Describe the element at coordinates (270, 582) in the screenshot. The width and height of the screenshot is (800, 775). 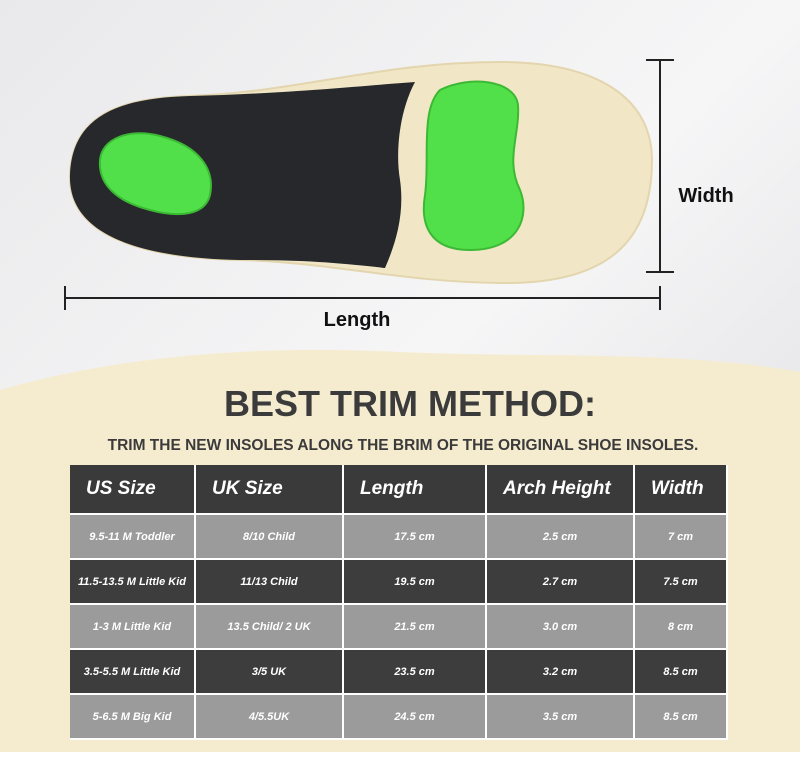
I see `table-cell: 11/13 Child` at that location.